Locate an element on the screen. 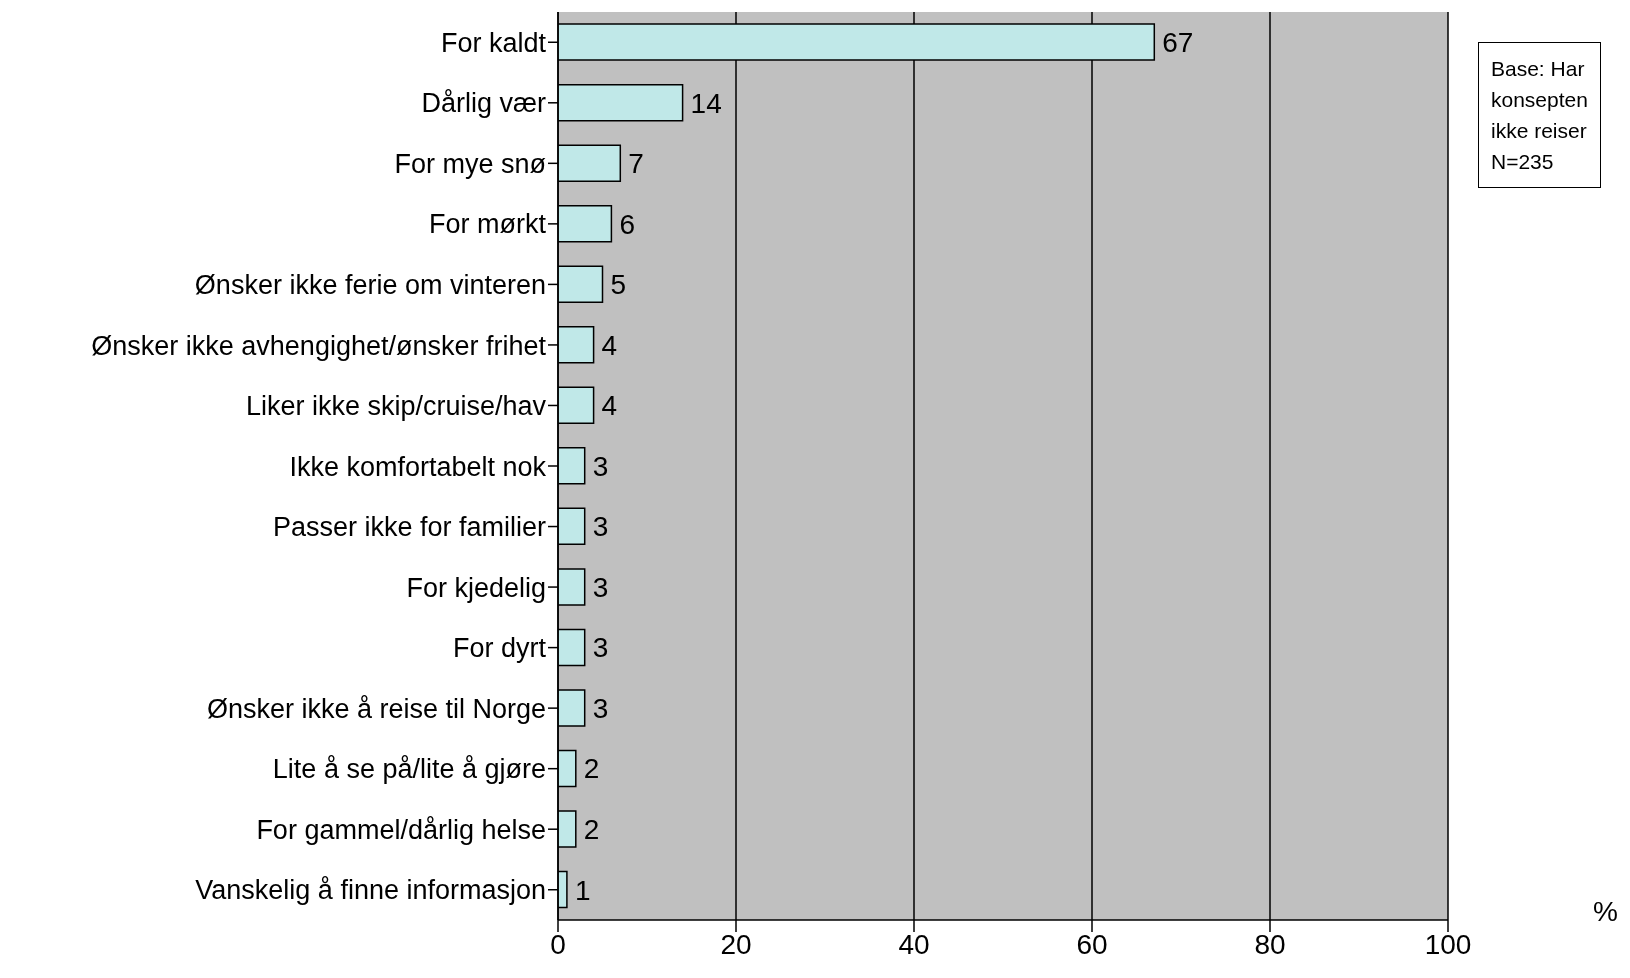 Image resolution: width=1630 pixels, height=978 pixels. data-label: 7 is located at coordinates (636, 164).